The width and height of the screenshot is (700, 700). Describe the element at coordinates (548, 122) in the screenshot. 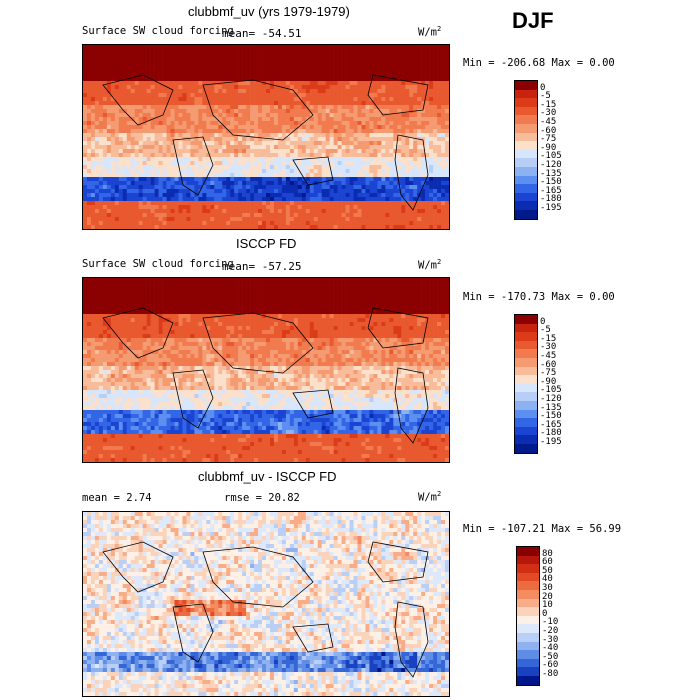

I see `colorbar-tick-label: -45` at that location.